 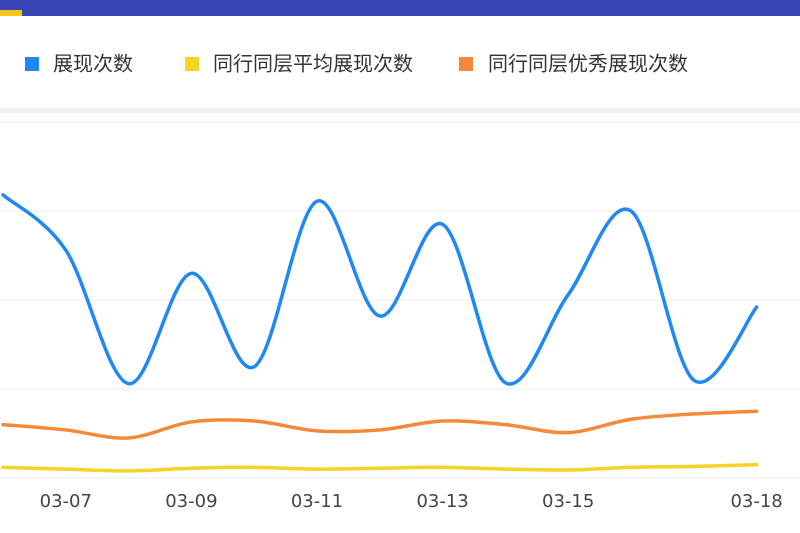 I want to click on separator, so click(x=400, y=110).